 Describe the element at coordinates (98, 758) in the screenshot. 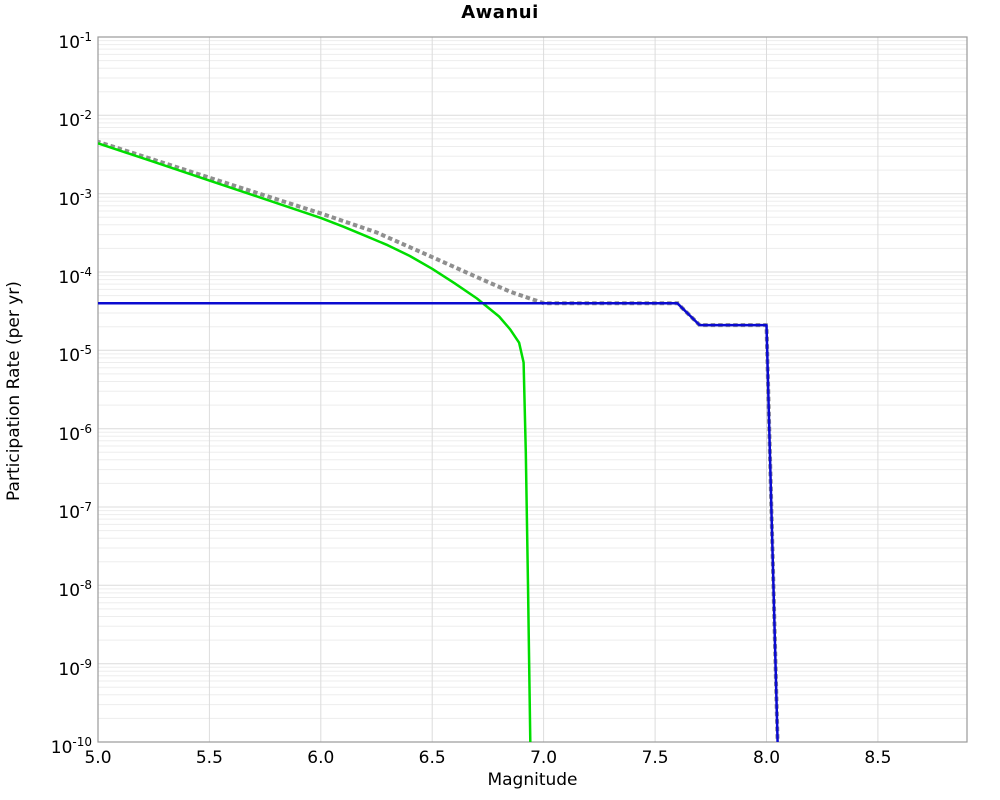

I see `x-tick-label: 5.0` at that location.